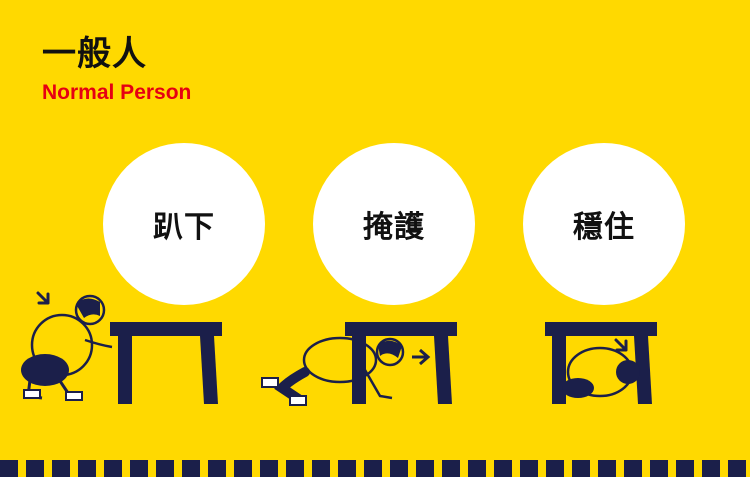 The image size is (750, 477). What do you see at coordinates (604, 227) in the screenshot?
I see `step-hold-label: 穩住` at bounding box center [604, 227].